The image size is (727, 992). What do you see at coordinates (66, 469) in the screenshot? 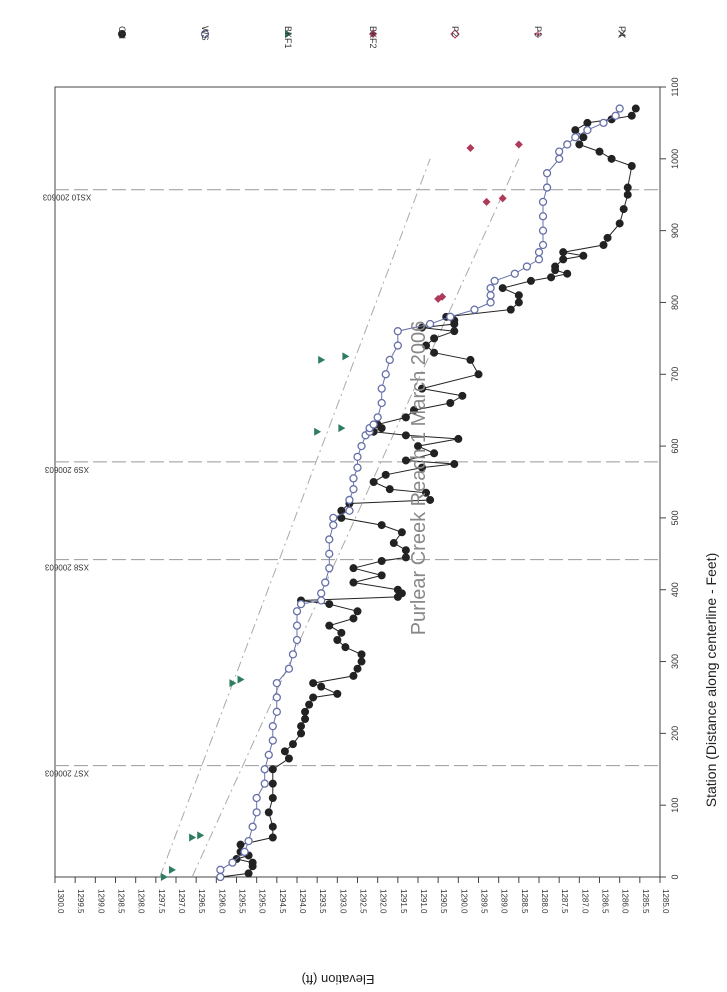
I see `cross-section-label: XS9 200603` at bounding box center [66, 469].